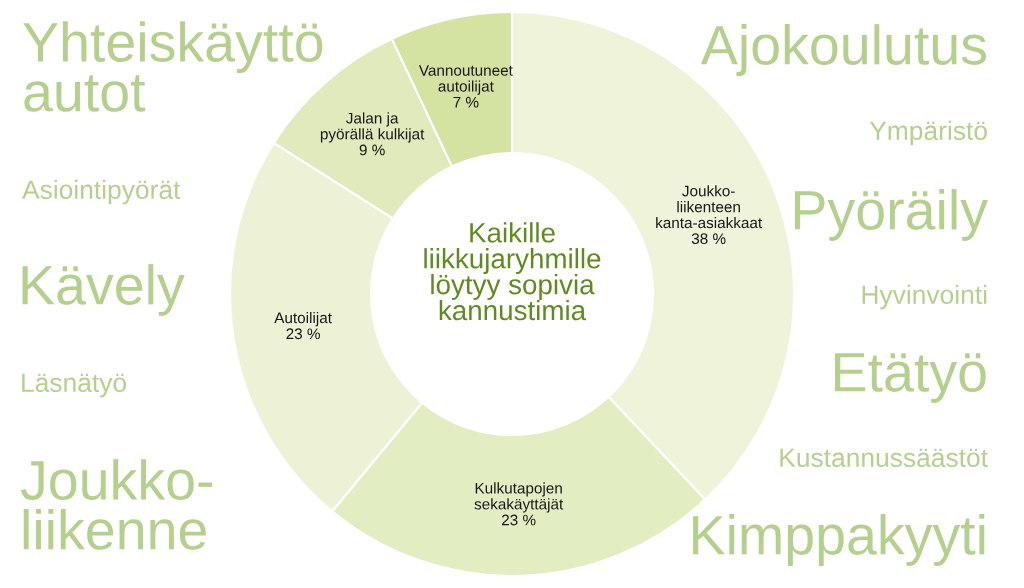  I want to click on text: Joukko- liikenne, so click(116, 504).